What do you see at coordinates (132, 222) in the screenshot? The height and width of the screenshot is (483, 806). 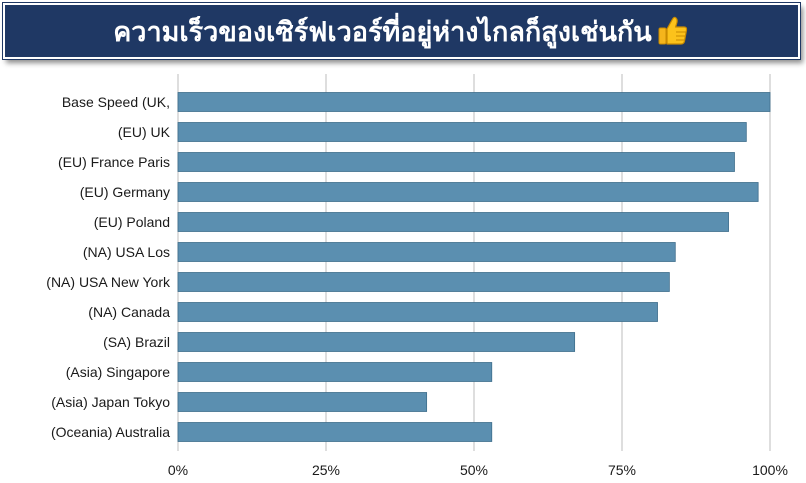 I see `category-label: (EU) Poland` at bounding box center [132, 222].